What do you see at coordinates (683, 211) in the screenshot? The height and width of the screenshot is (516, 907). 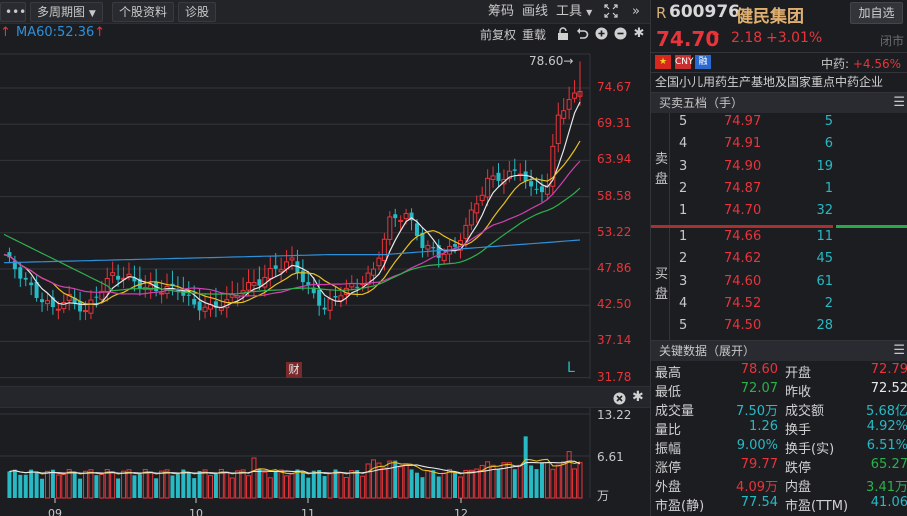 I see `level: 1` at bounding box center [683, 211].